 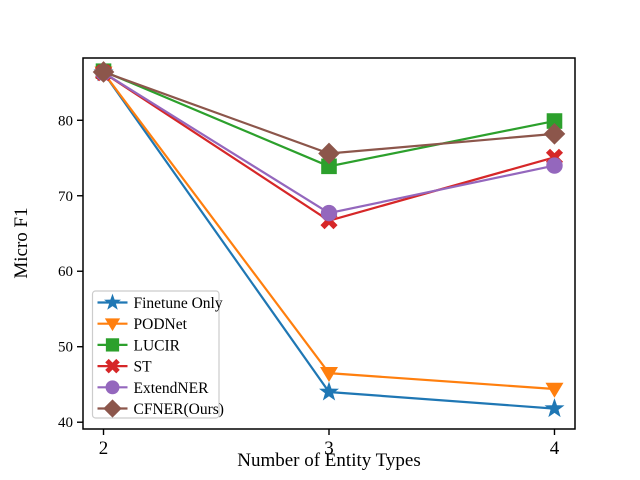 I want to click on legend-marker-star, so click(x=112, y=301).